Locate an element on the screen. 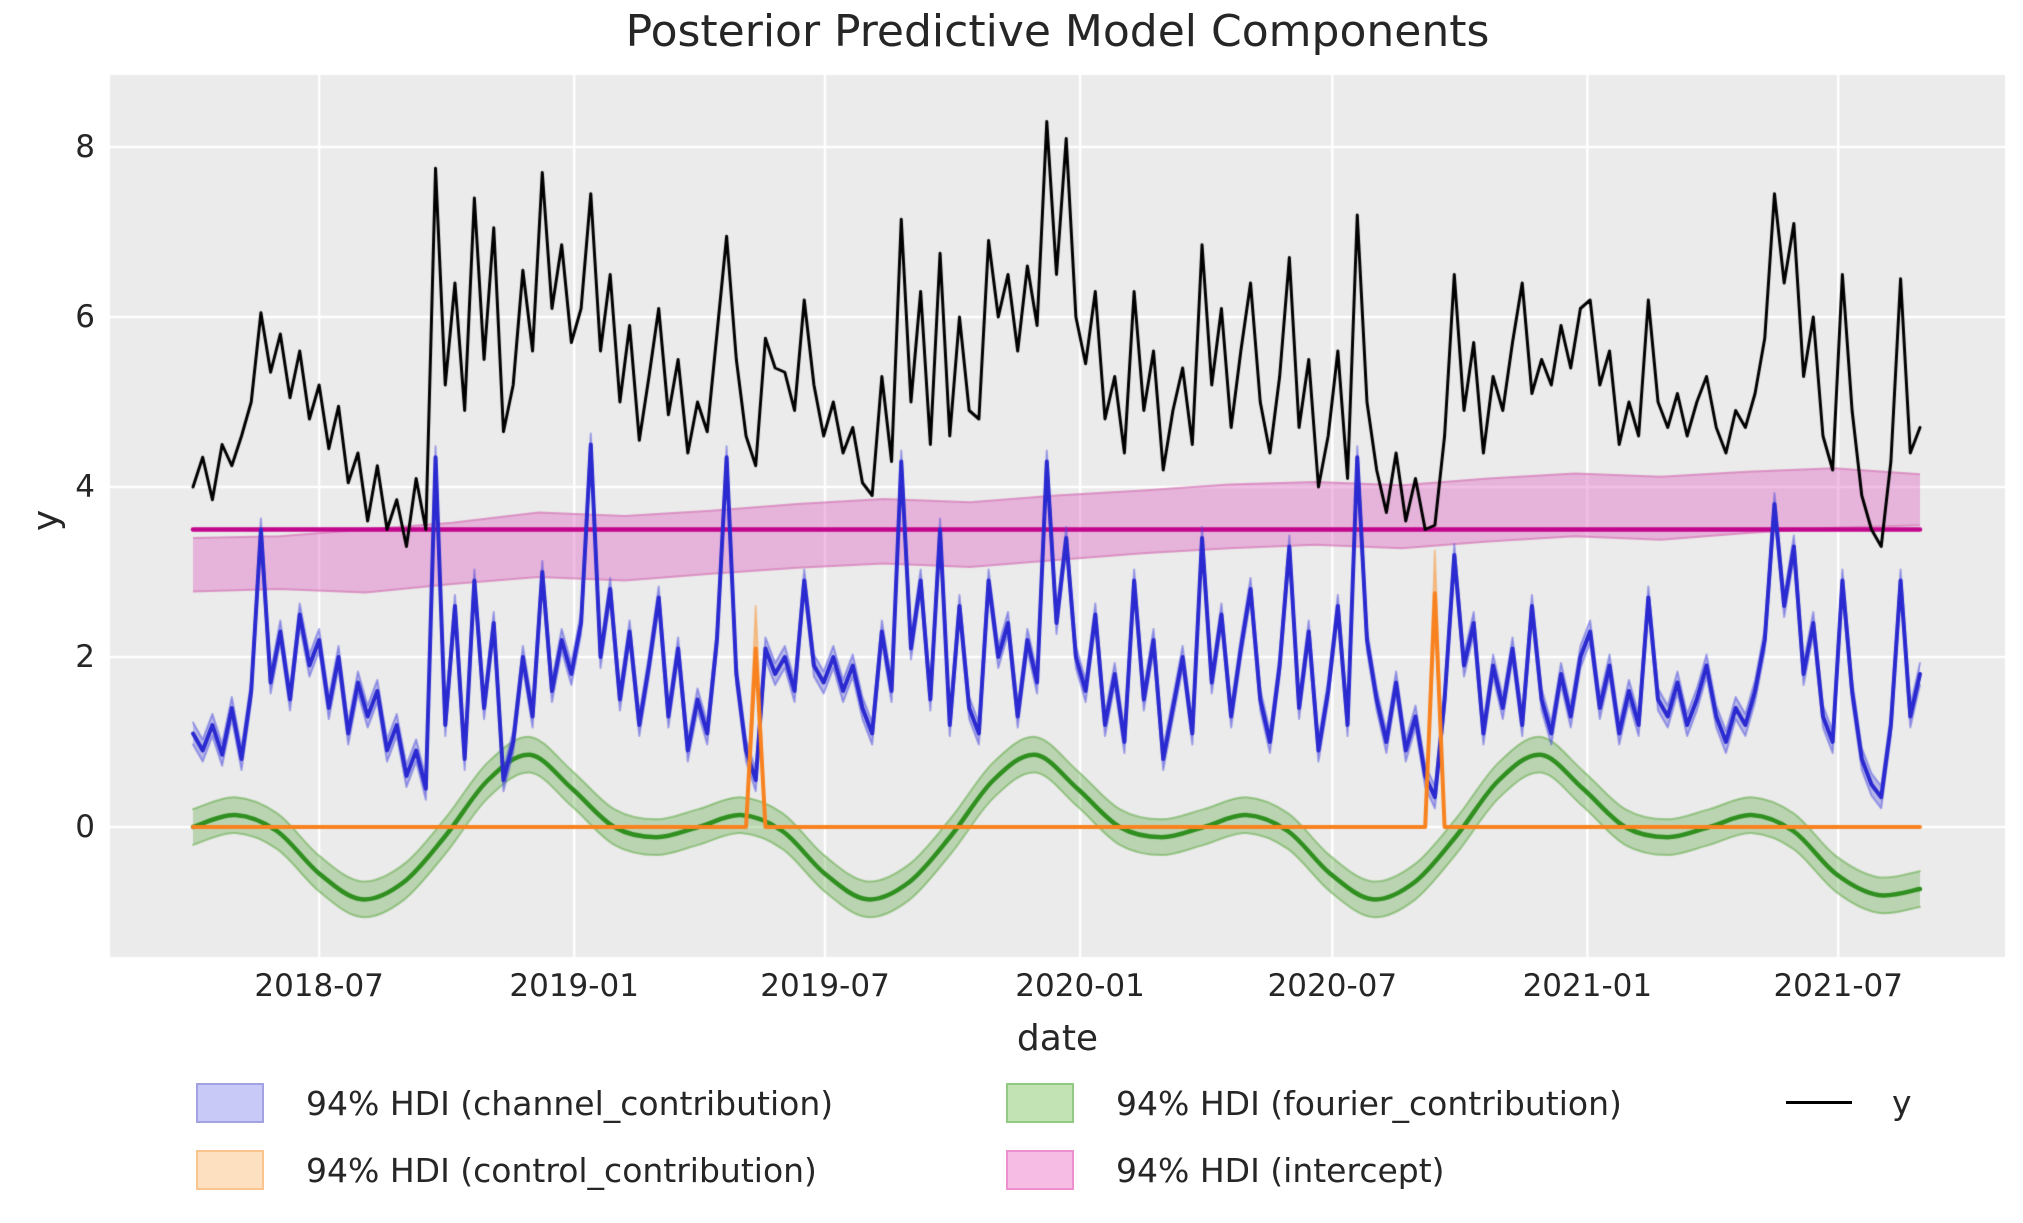 This screenshot has height=1223, width=2023. x-tick-label: 2019-07 is located at coordinates (825, 986).